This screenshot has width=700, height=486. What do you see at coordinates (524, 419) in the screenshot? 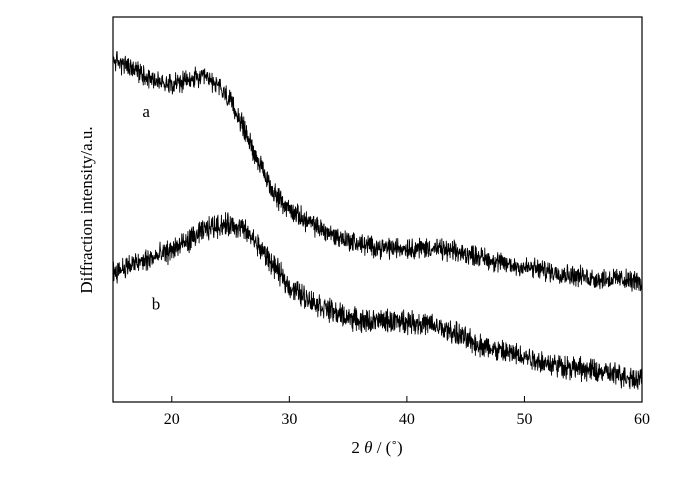
I see `x-tick-label: 50` at bounding box center [524, 419].